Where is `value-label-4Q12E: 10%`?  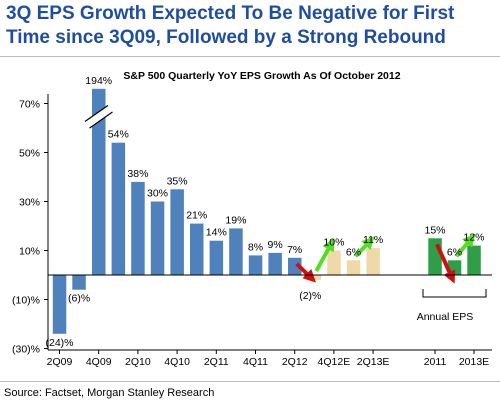
value-label-4Q12E: 10% is located at coordinates (333, 243).